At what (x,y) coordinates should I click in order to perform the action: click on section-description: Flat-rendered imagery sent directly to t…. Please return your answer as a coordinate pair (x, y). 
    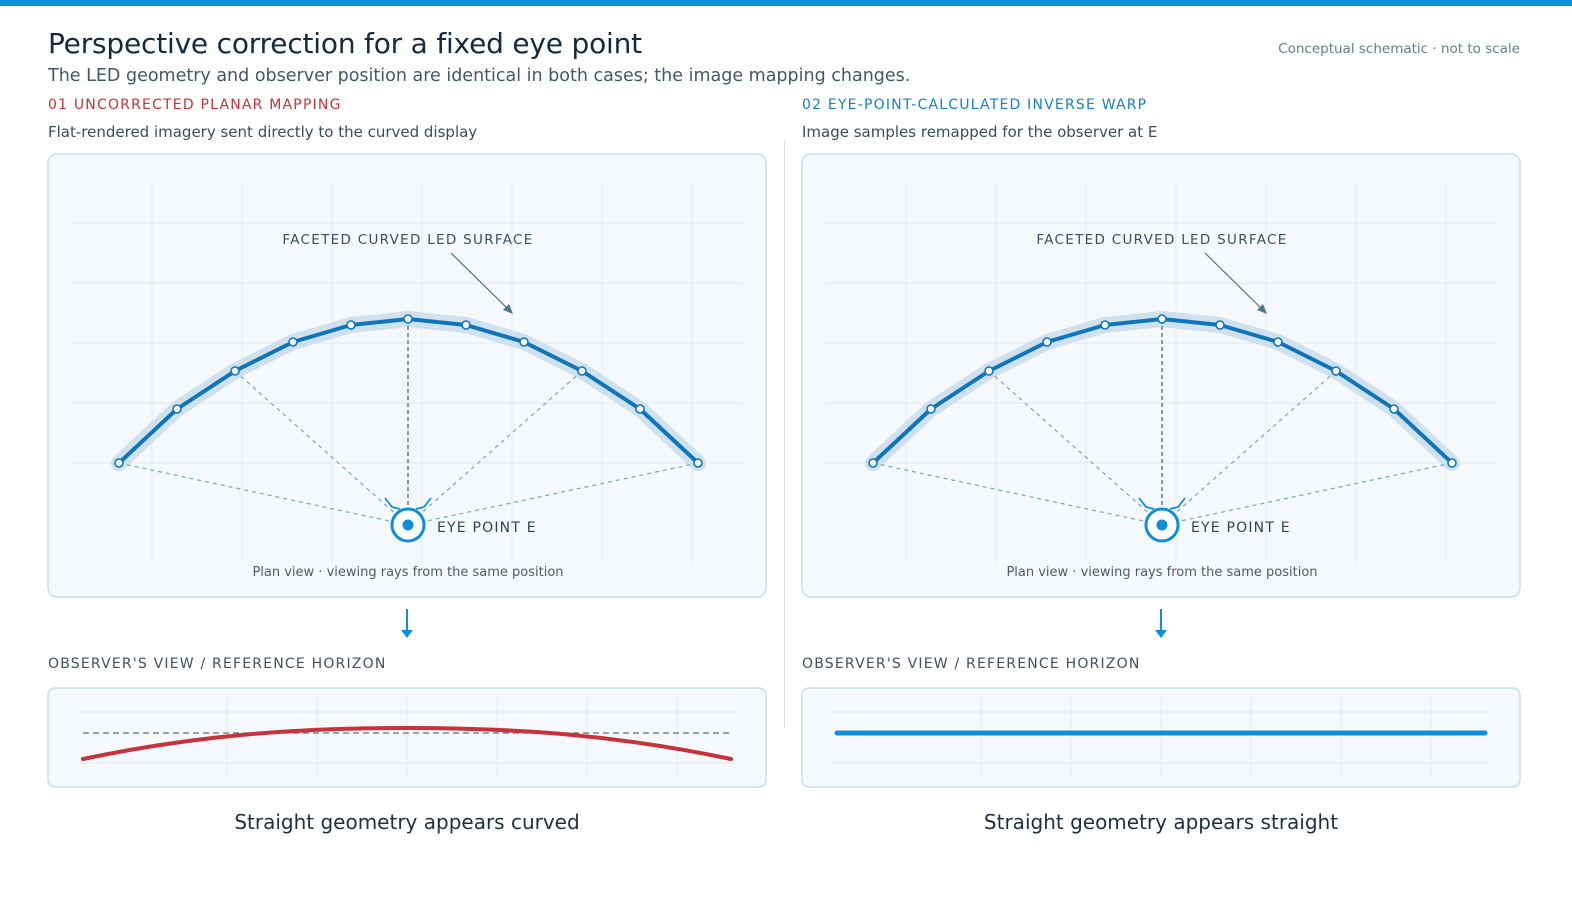
    Looking at the image, I should click on (263, 132).